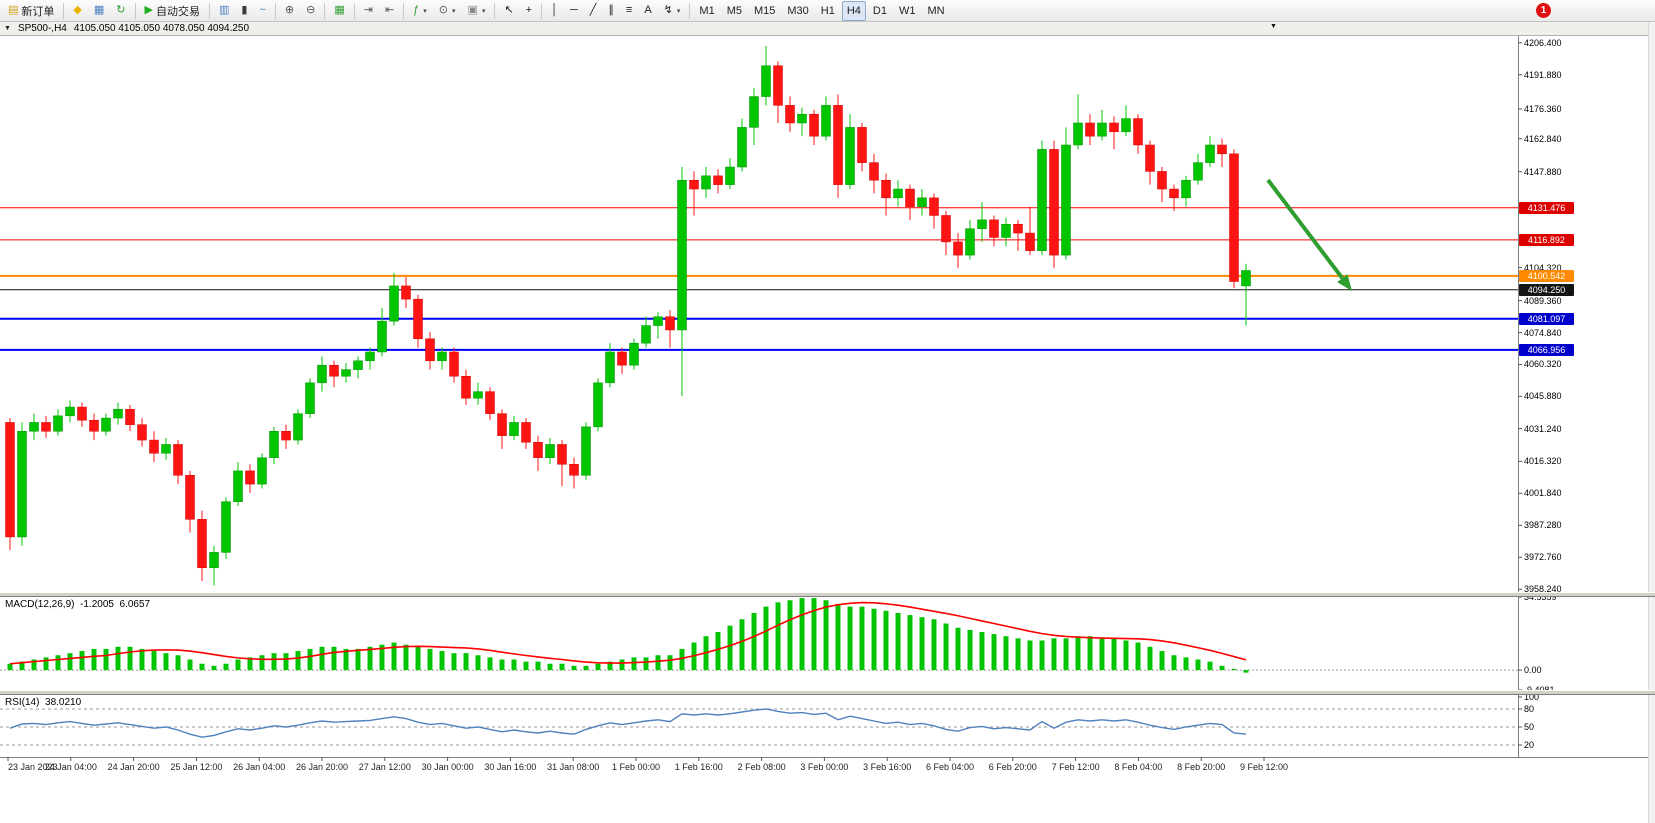 The width and height of the screenshot is (1655, 823). What do you see at coordinates (636, 767) in the screenshot?
I see `date-axis-label: 1 Feb 00:00` at bounding box center [636, 767].